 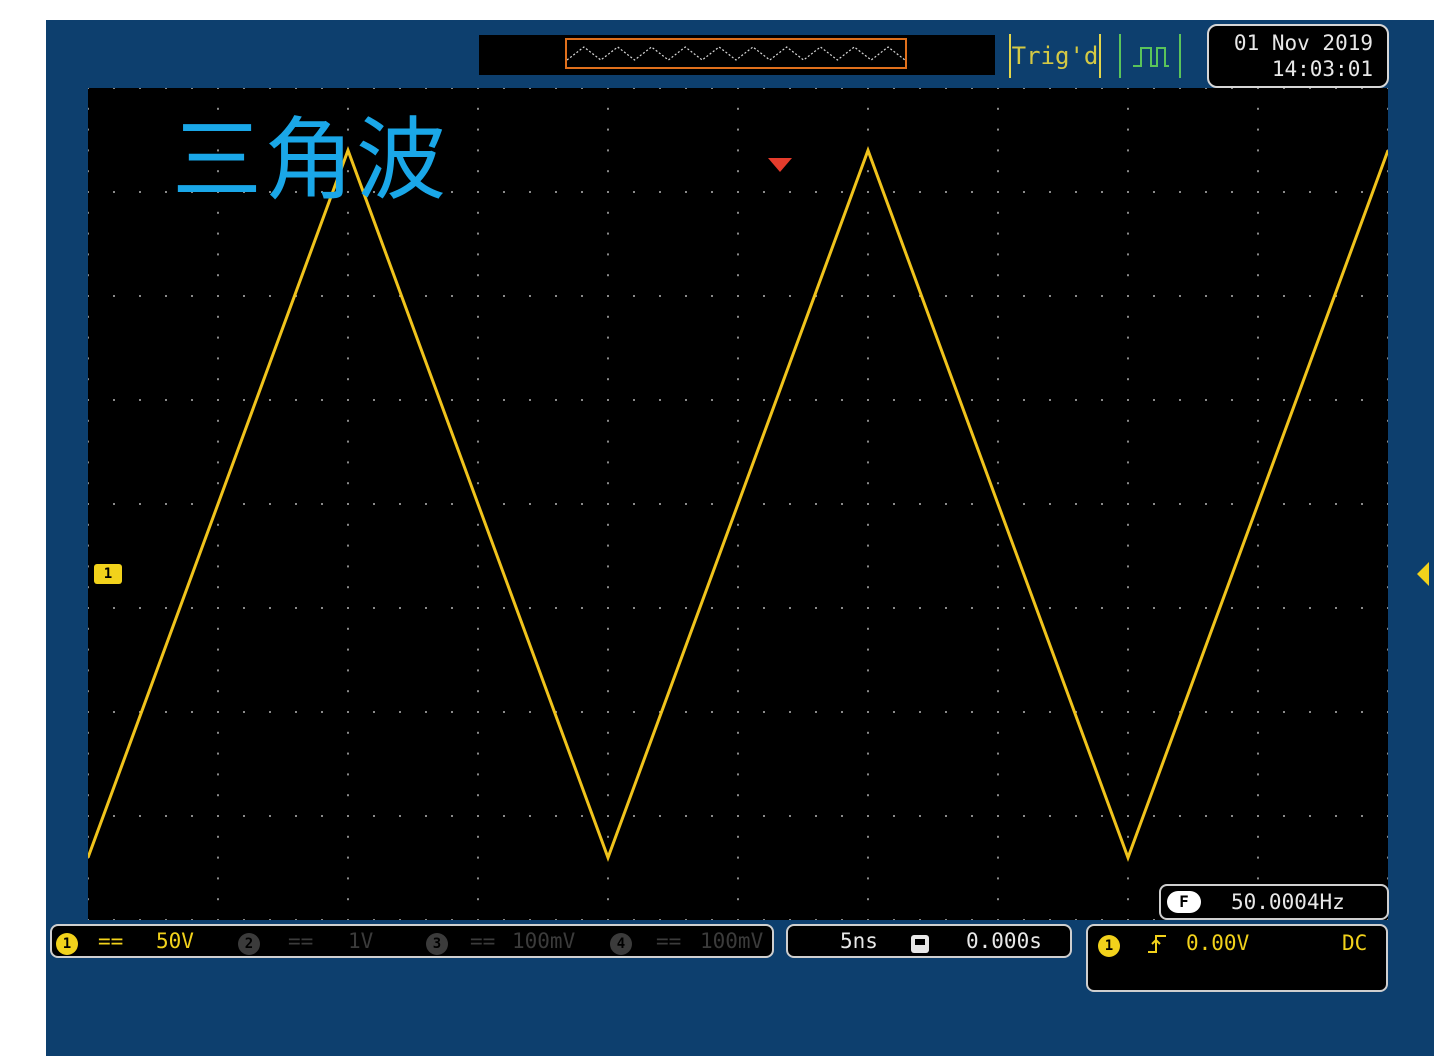 I want to click on overview-window, so click(x=736, y=53).